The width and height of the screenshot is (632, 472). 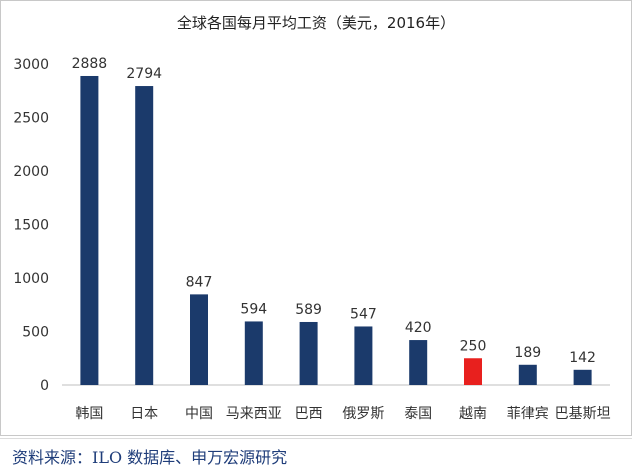 What do you see at coordinates (527, 353) in the screenshot?
I see `data-label: 189` at bounding box center [527, 353].